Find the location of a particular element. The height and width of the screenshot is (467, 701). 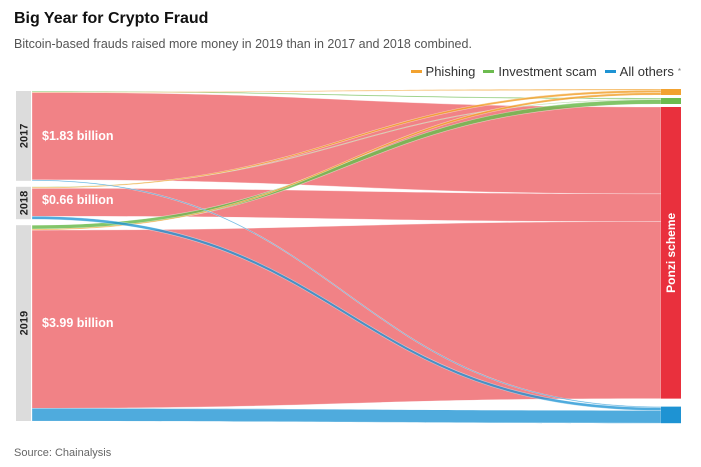

target-node-investment-scam is located at coordinates (671, 101).